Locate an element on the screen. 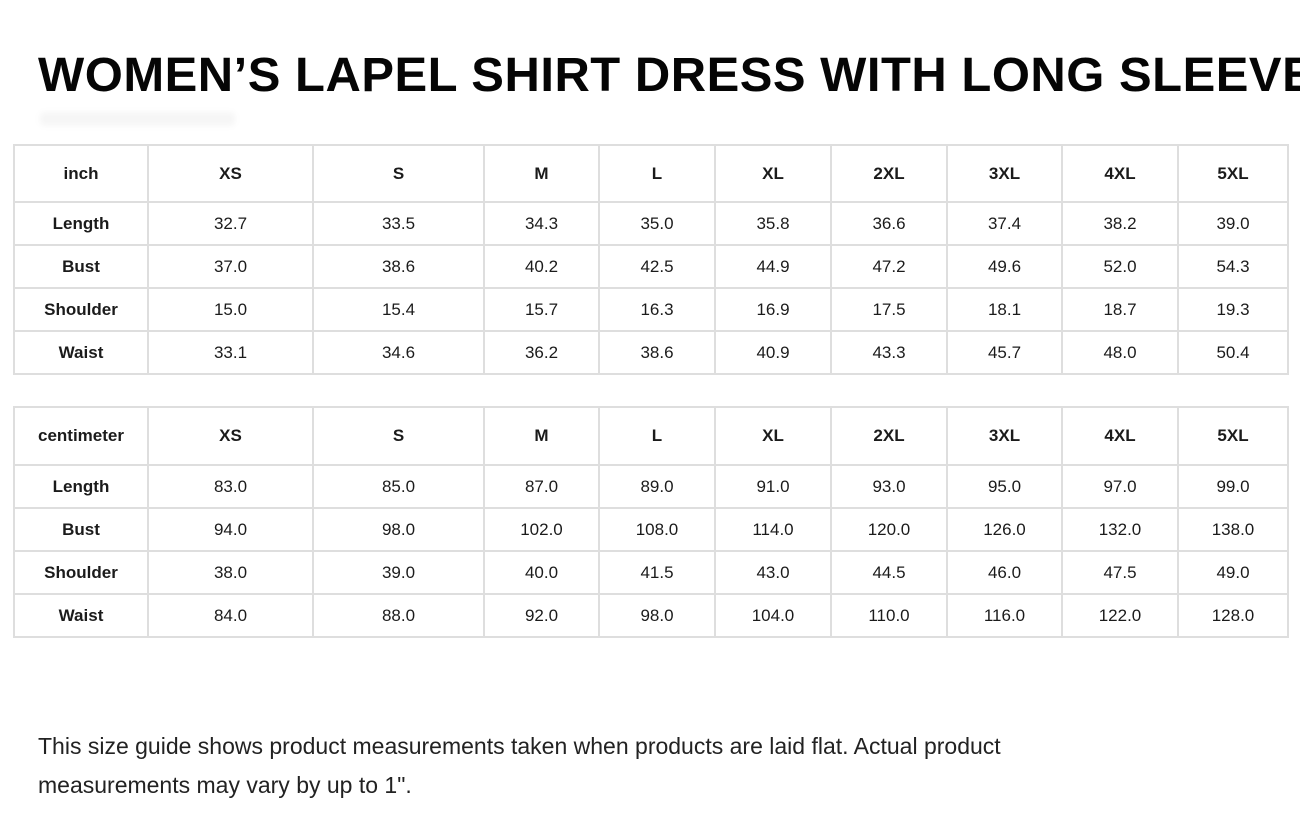  measurement-value-cell: 91.0 is located at coordinates (773, 486).